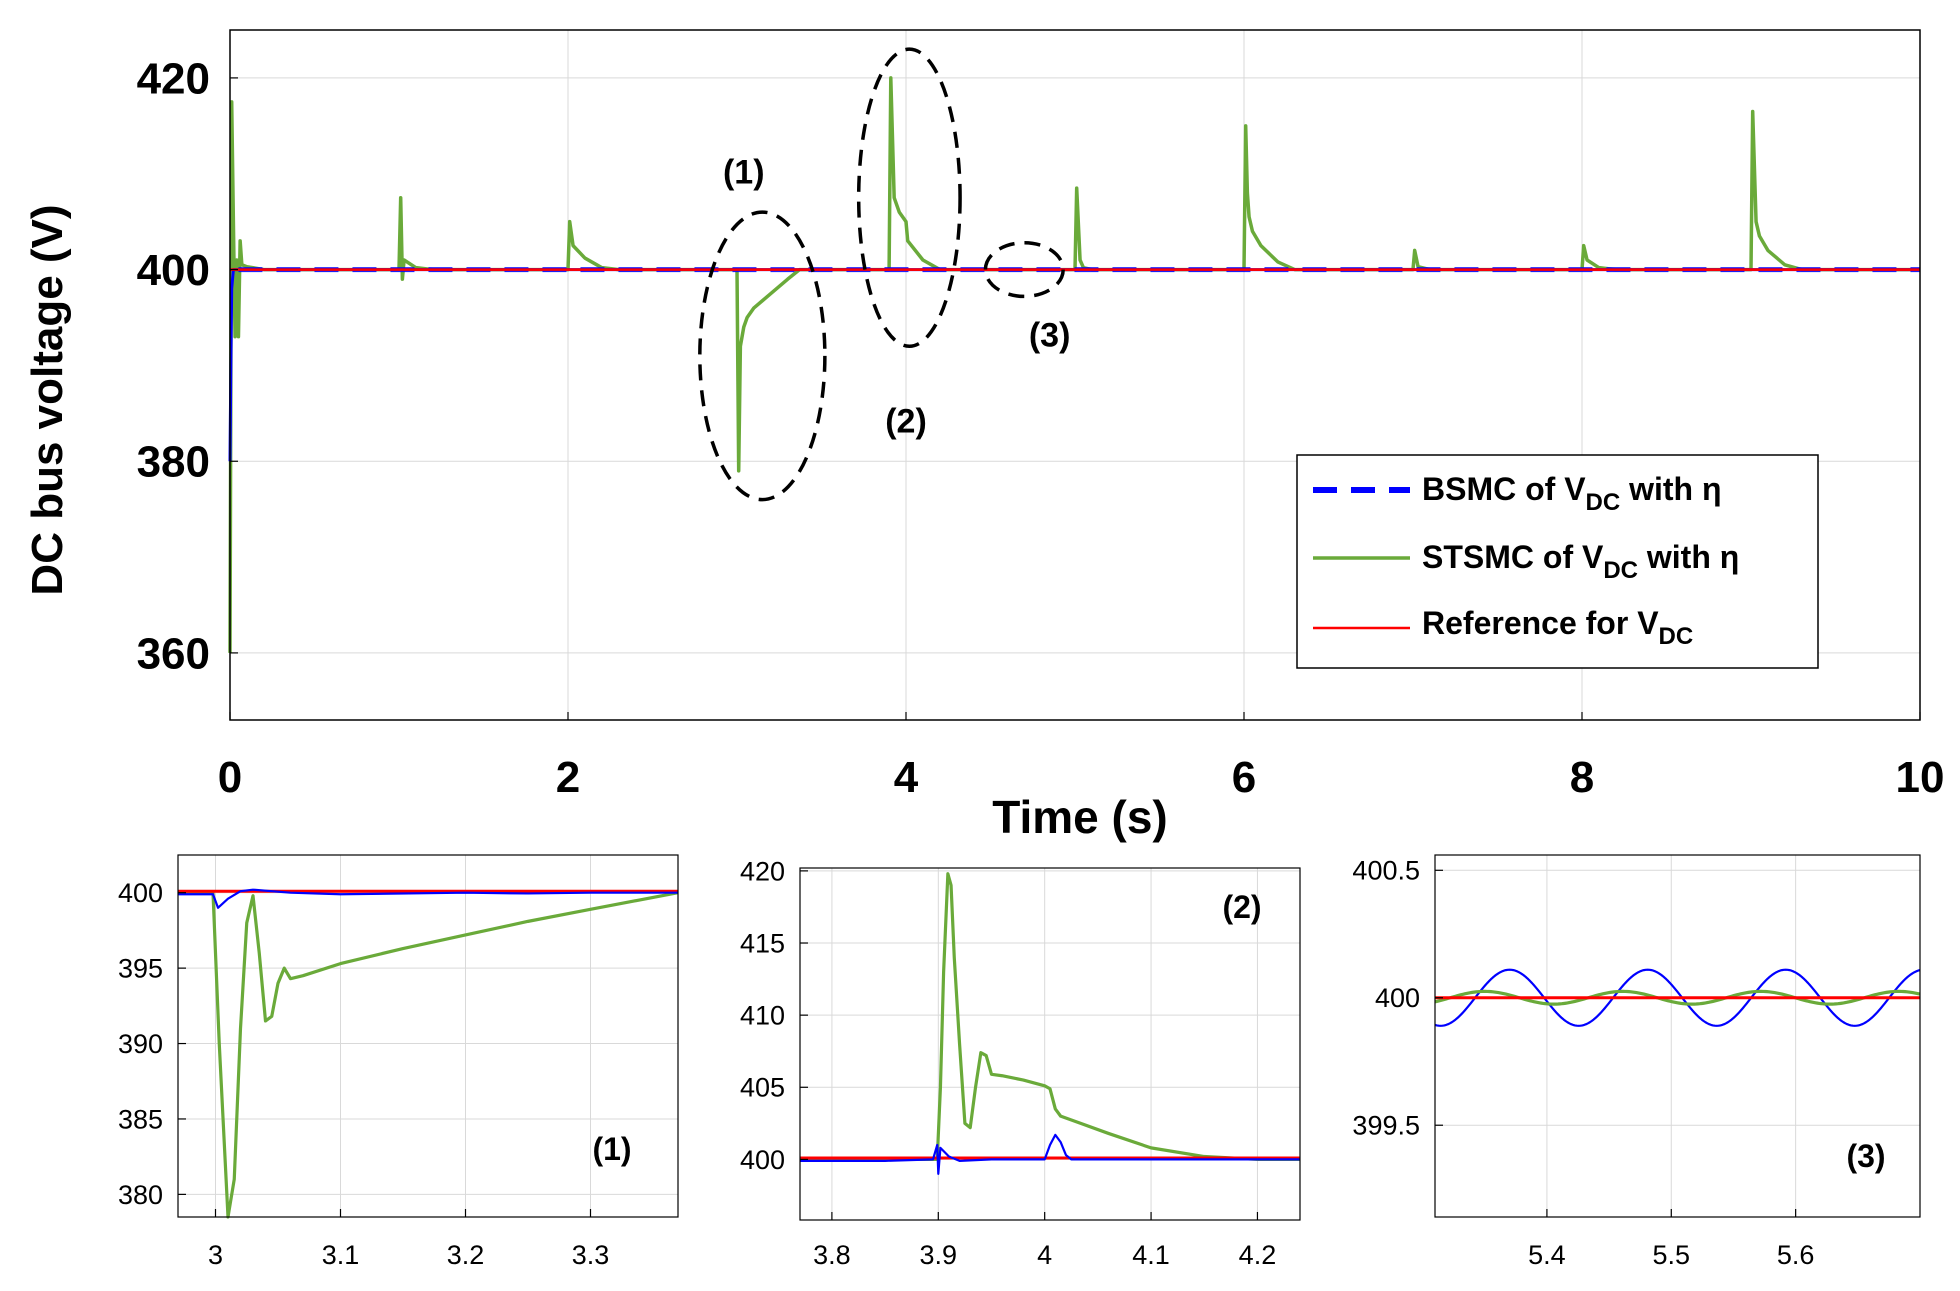 The image size is (1960, 1291). Describe the element at coordinates (1582, 777) in the screenshot. I see `main-xtick-label-4: 8` at that location.